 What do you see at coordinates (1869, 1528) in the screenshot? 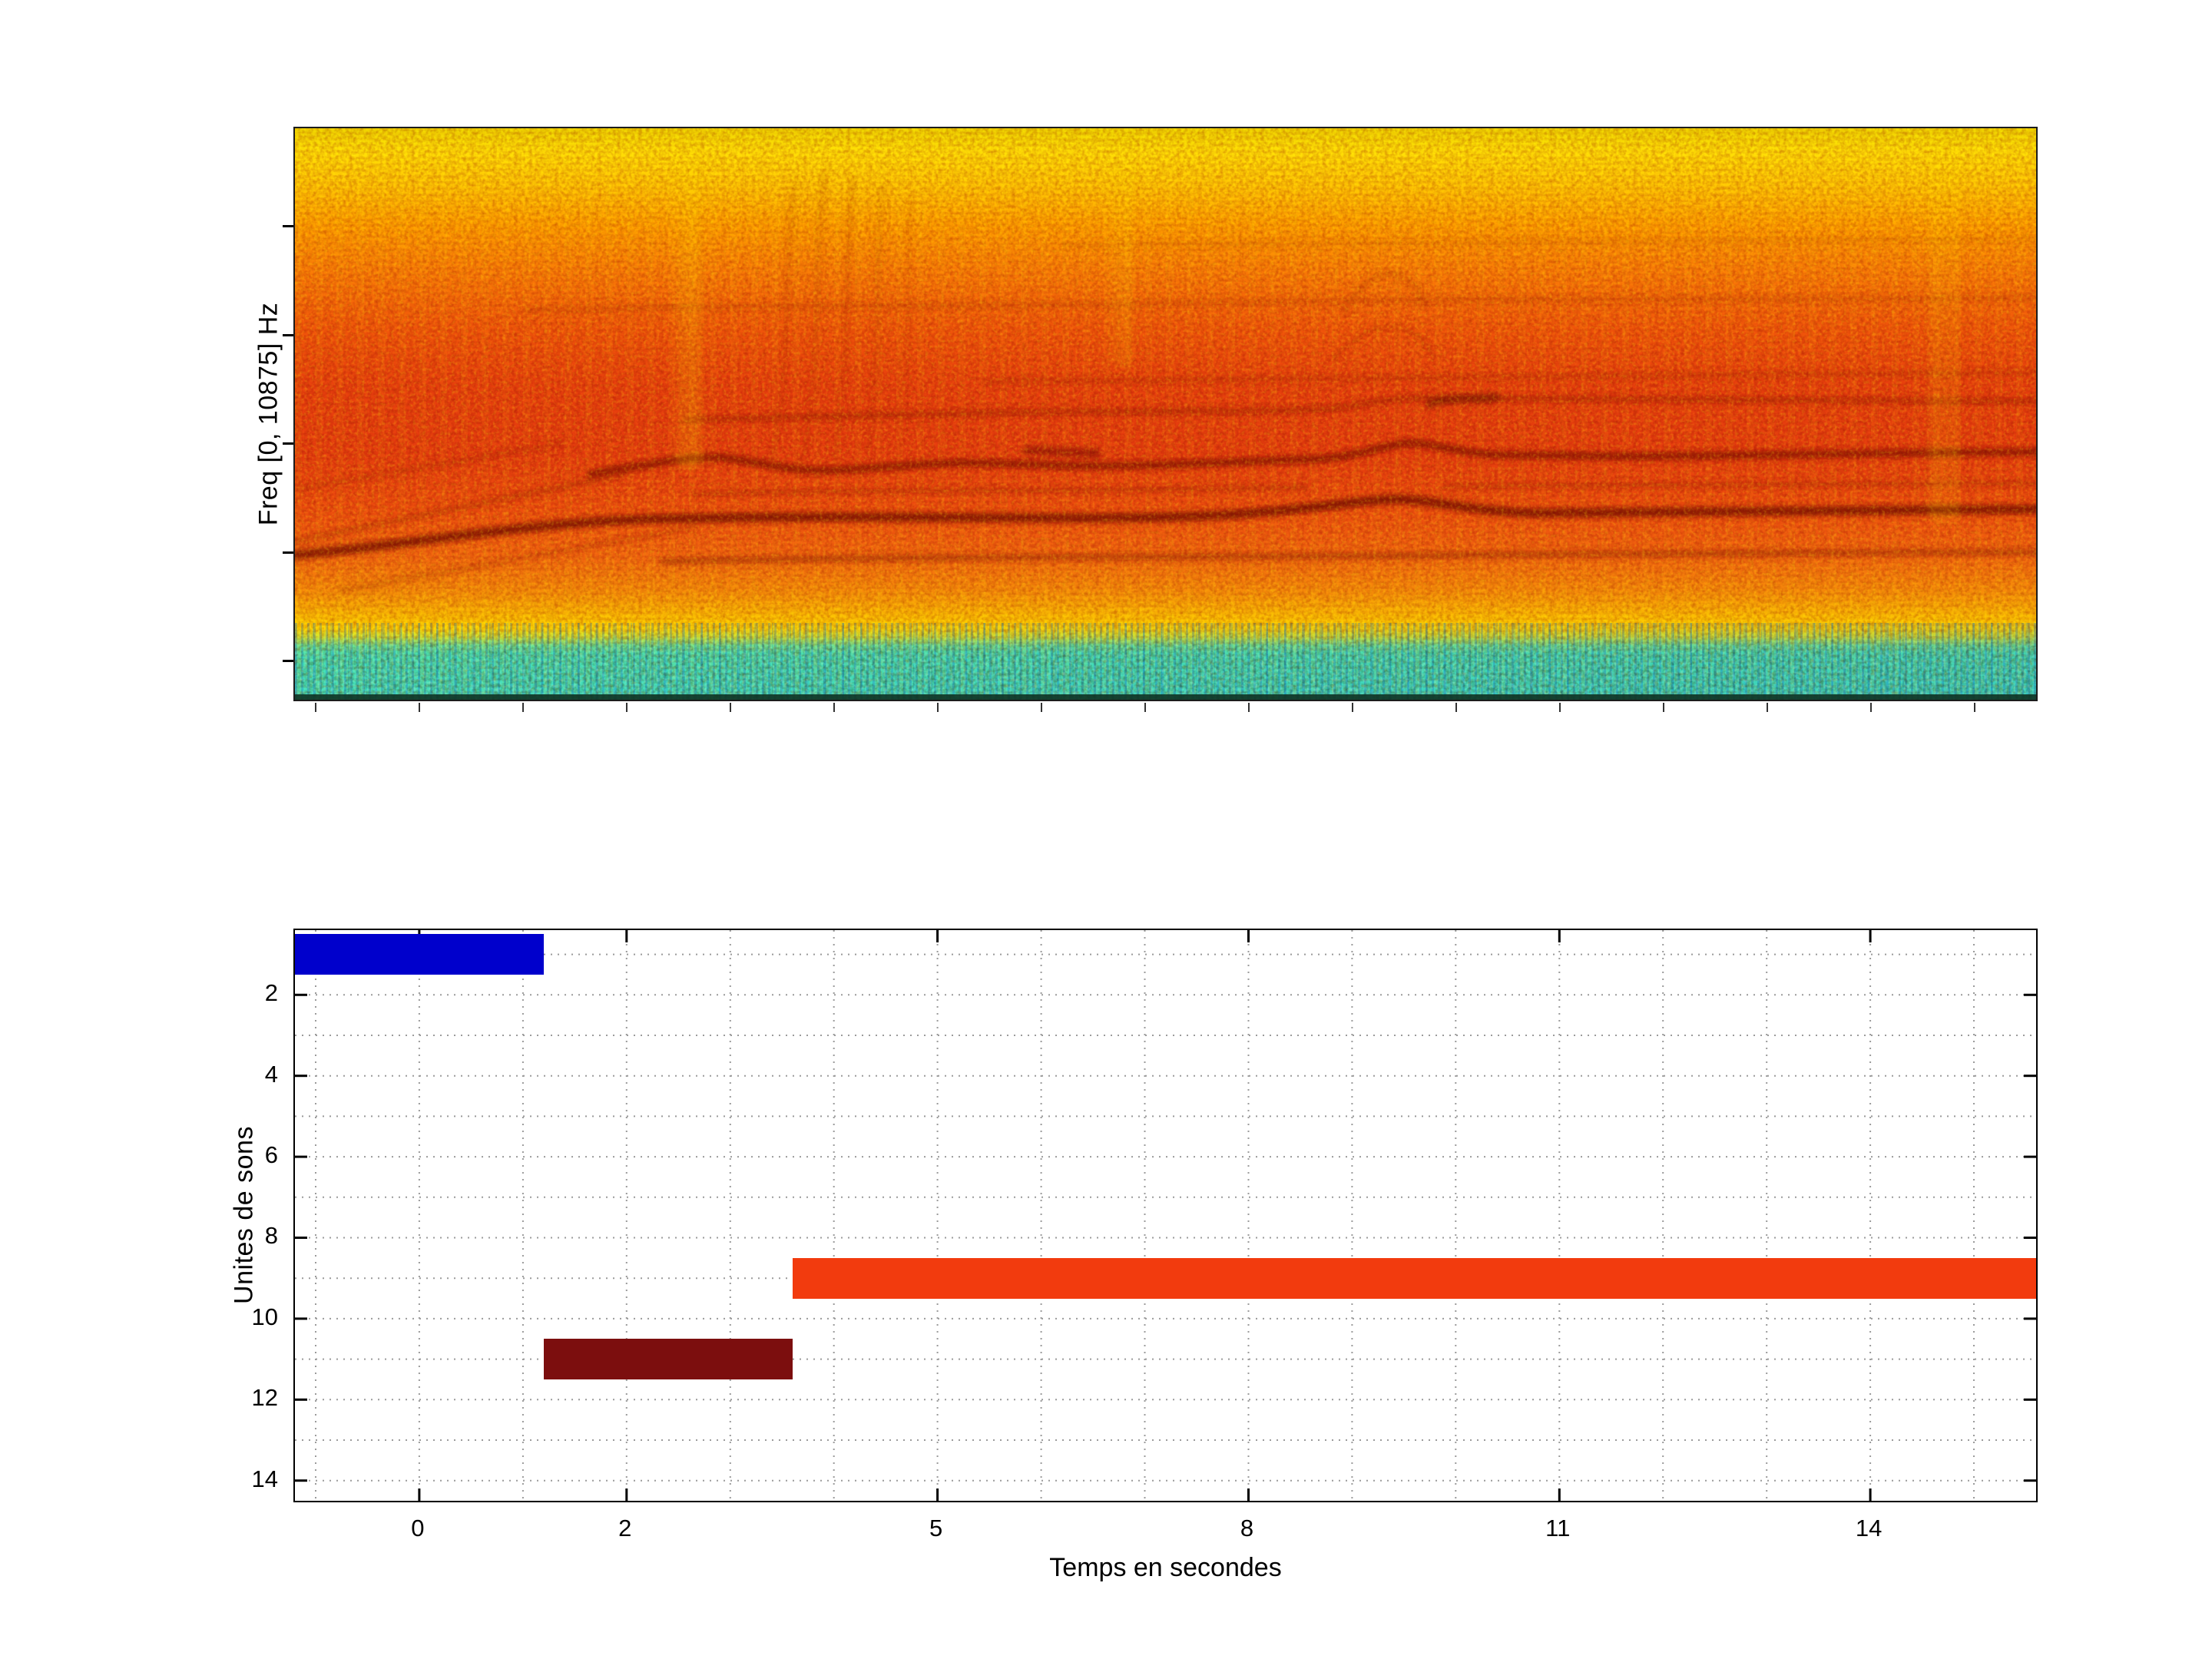
I see `x-tick-label: 14` at bounding box center [1869, 1528].